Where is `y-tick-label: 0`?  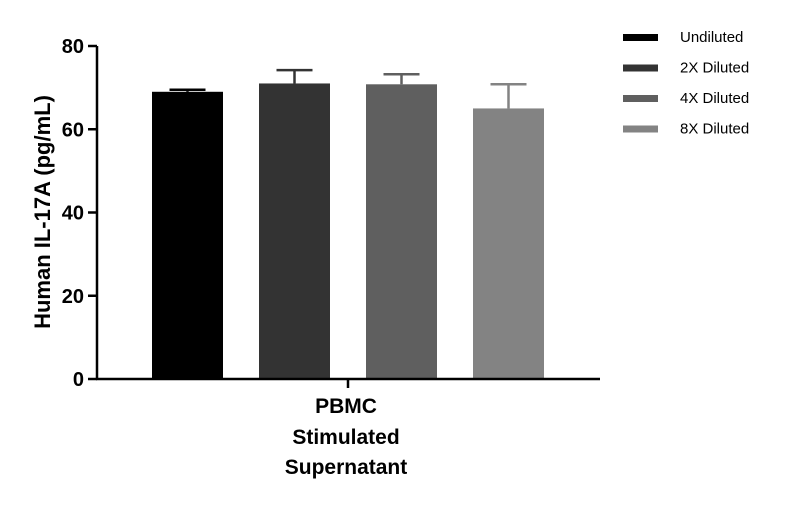
y-tick-label: 0 is located at coordinates (78, 380).